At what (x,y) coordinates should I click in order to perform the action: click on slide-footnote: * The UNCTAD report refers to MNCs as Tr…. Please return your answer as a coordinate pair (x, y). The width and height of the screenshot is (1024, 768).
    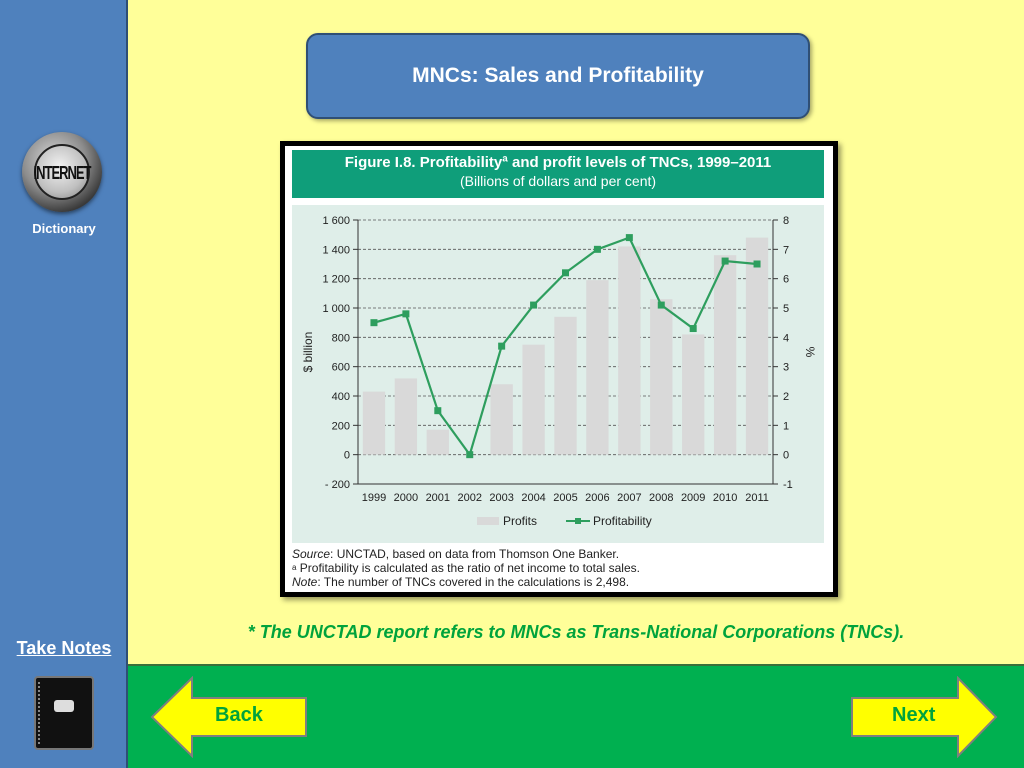
    Looking at the image, I should click on (576, 632).